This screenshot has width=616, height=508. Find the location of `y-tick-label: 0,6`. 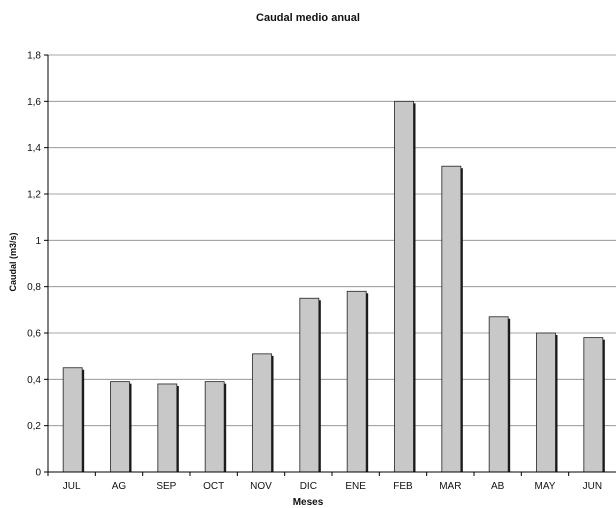

y-tick-label: 0,6 is located at coordinates (34, 334).